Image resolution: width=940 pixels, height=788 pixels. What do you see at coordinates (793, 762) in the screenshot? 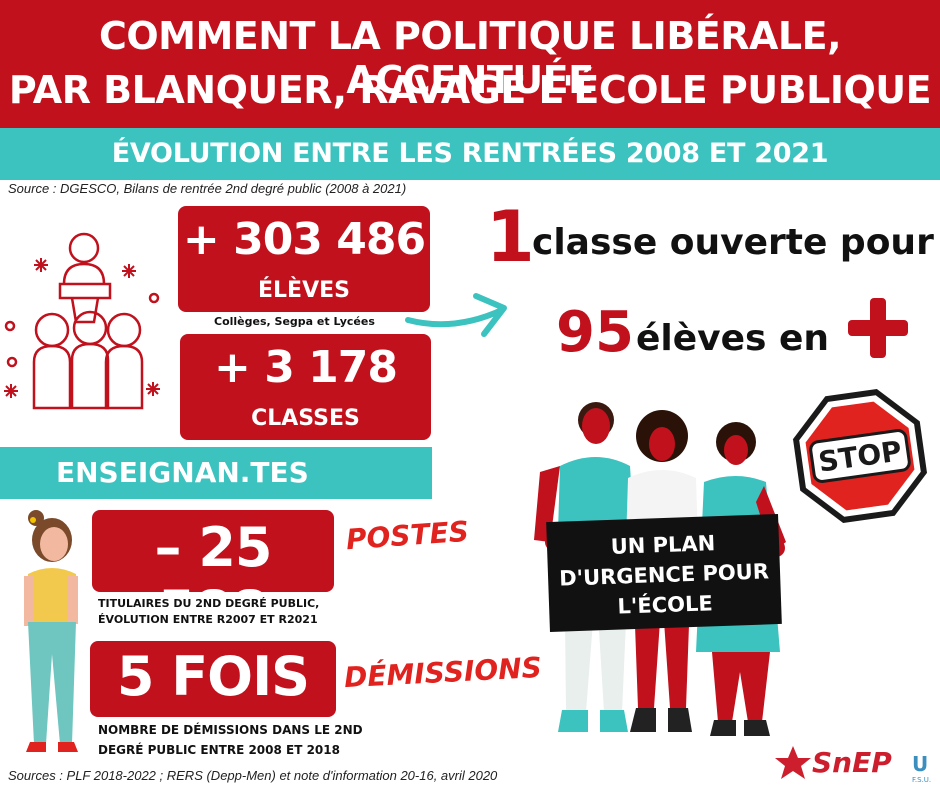
I see `snep-star-logo-icon` at bounding box center [793, 762].